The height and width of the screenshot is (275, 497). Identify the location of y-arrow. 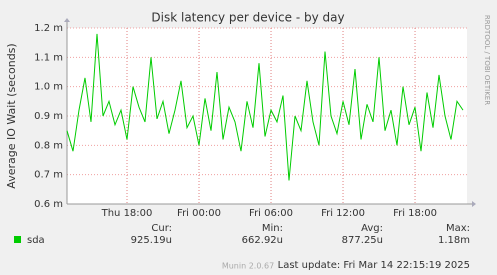
(67, 20).